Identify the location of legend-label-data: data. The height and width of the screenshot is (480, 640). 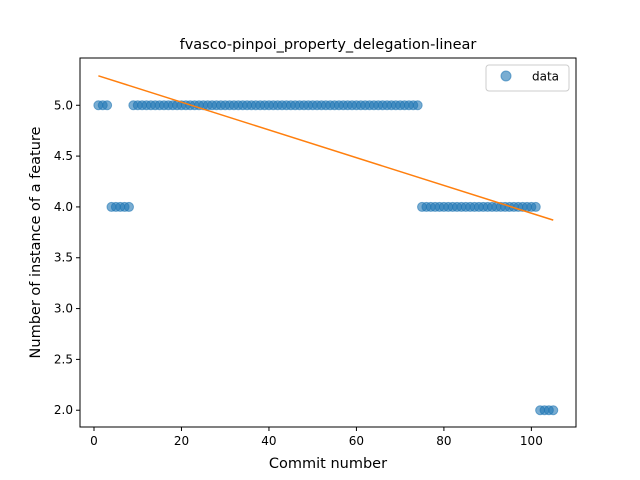
(545, 77).